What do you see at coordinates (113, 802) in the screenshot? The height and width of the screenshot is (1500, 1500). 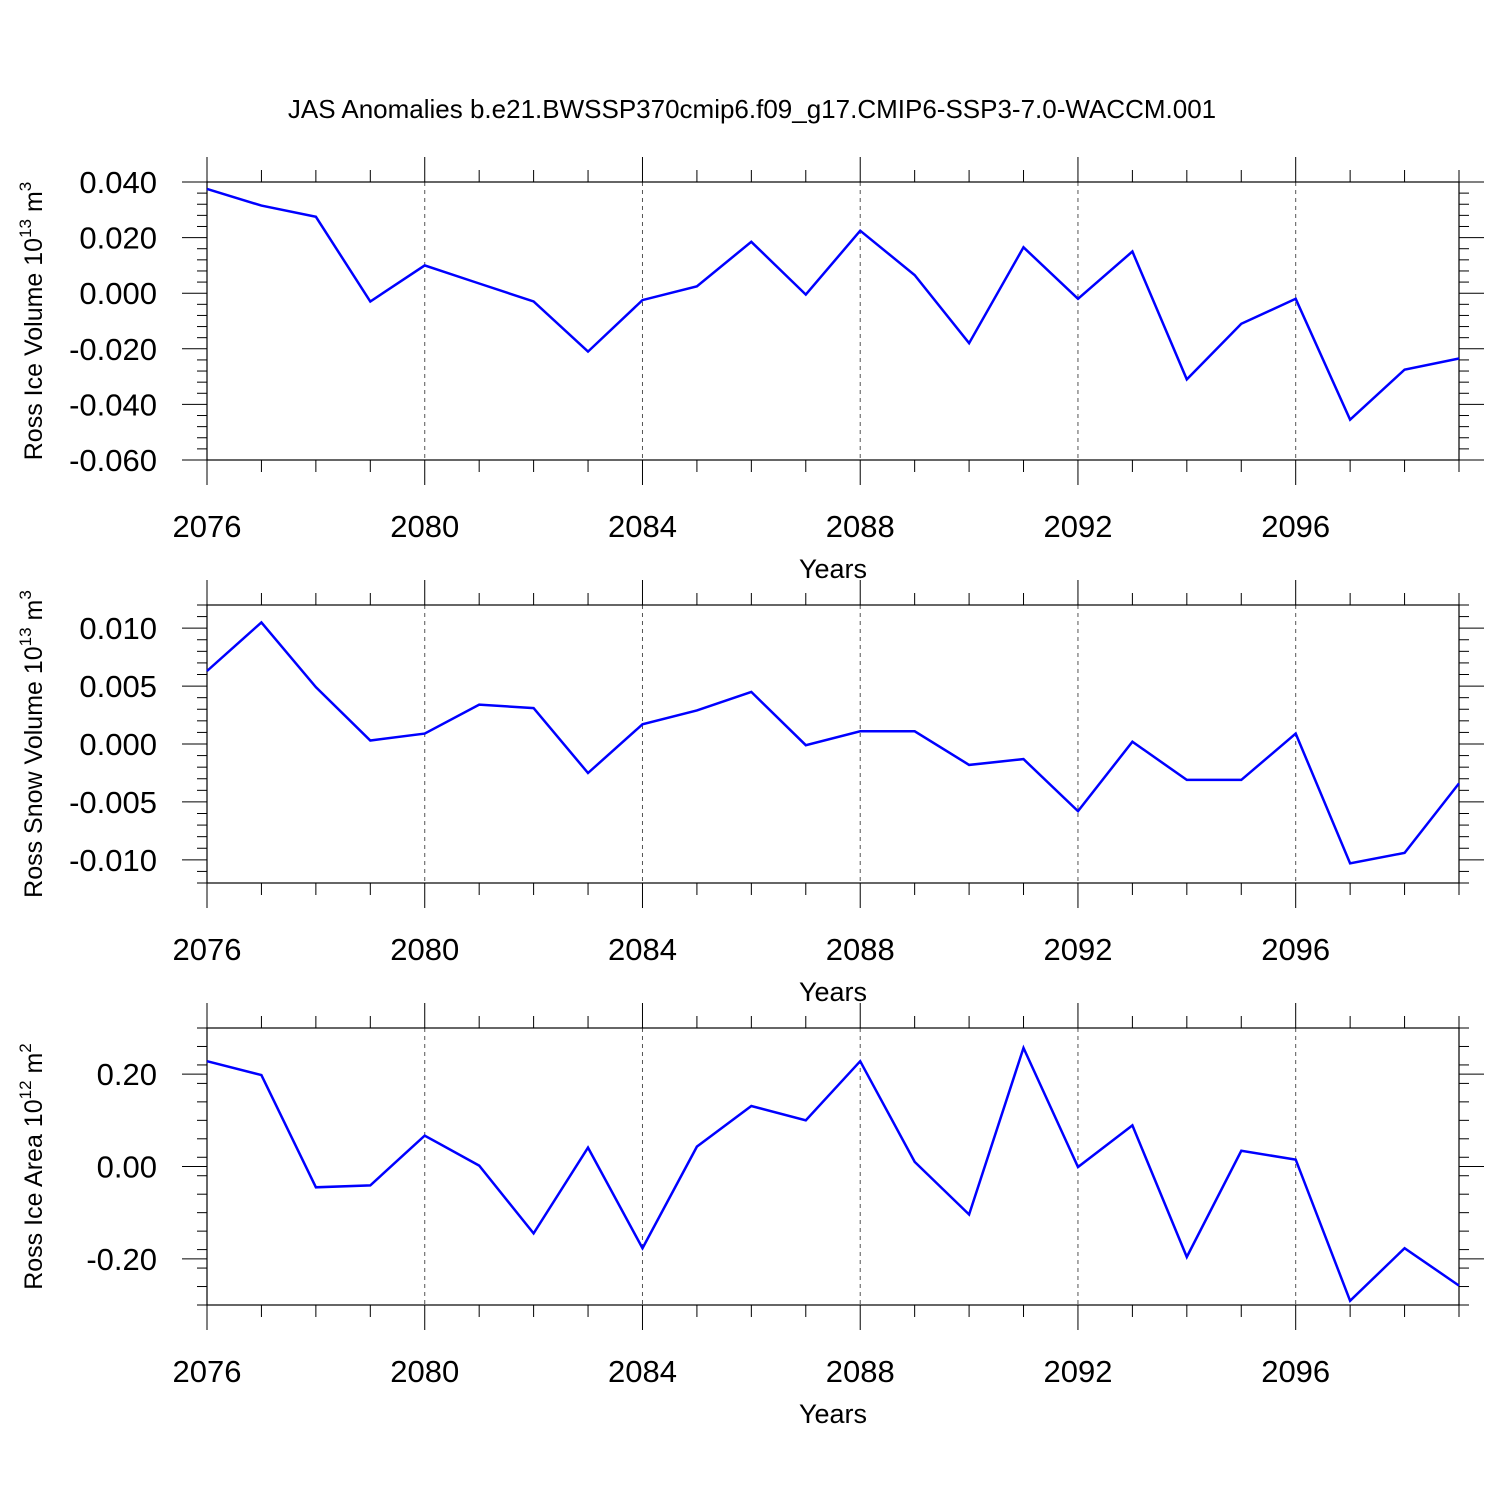 I see `y-tick-label: -0.005` at bounding box center [113, 802].